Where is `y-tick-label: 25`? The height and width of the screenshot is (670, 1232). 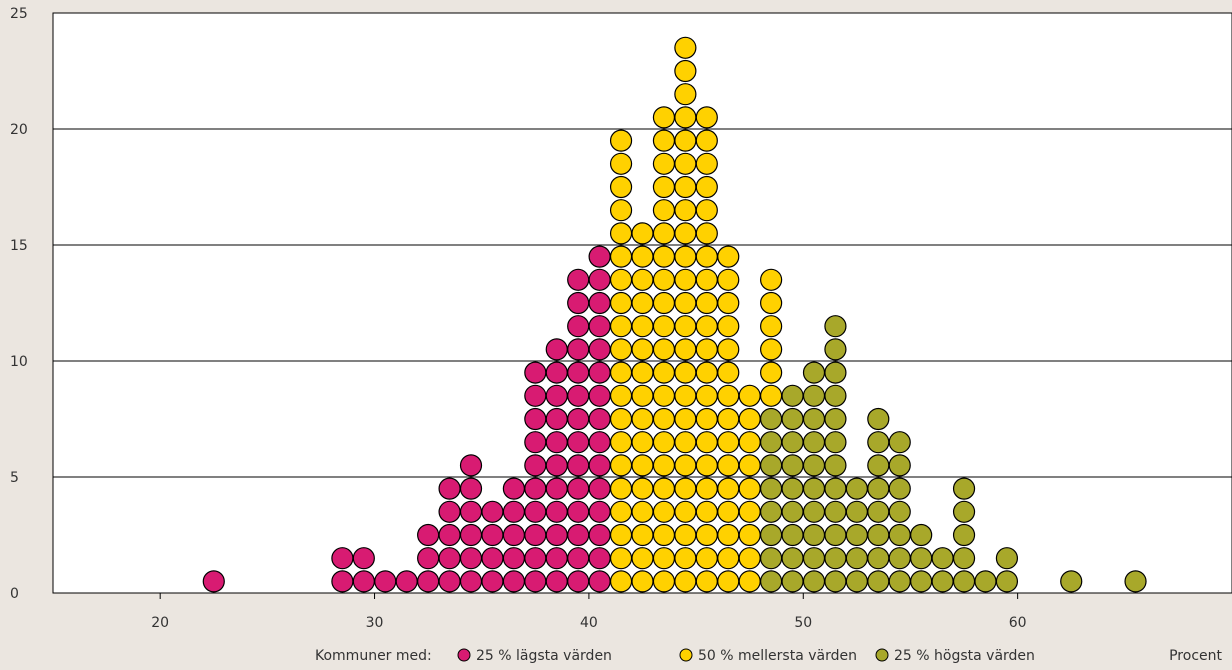 y-tick-label: 25 is located at coordinates (19, 14).